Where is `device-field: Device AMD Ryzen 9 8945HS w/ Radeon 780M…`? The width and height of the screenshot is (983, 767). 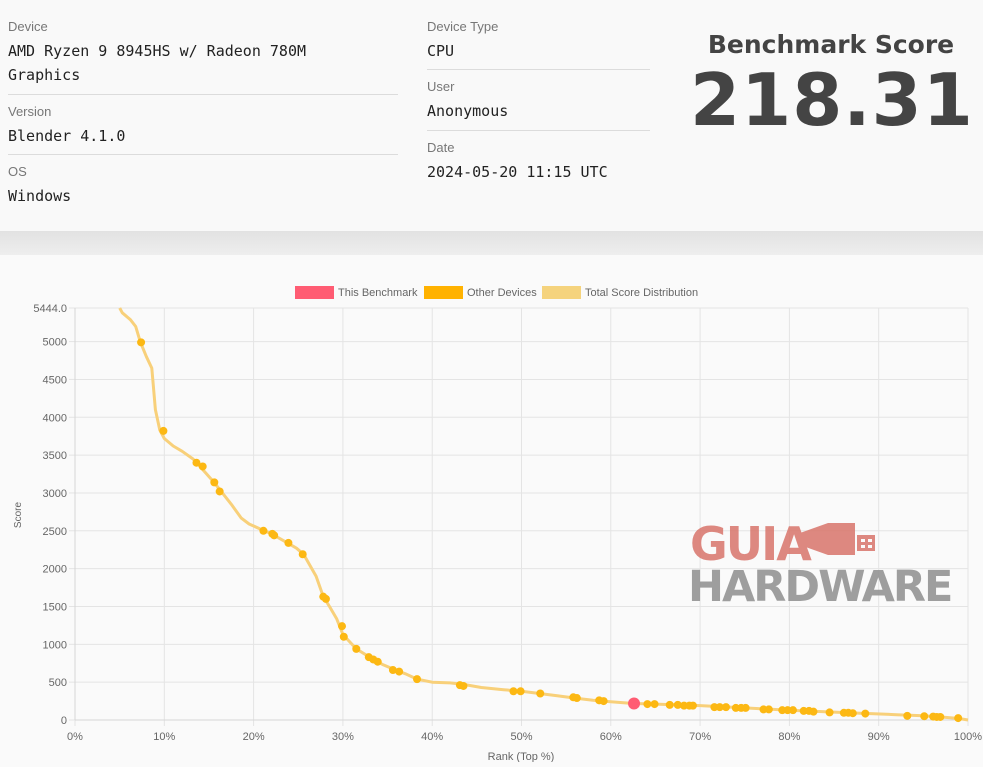 device-field: Device AMD Ryzen 9 8945HS w/ Radeon 780M… is located at coordinates (157, 53).